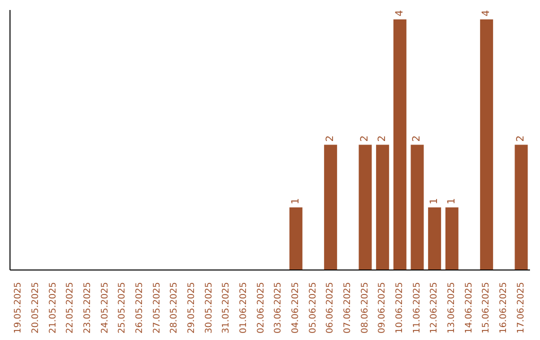 The height and width of the screenshot is (340, 540). What do you see at coordinates (435, 308) in the screenshot?
I see `x-tick-label: 12.06.2025` at bounding box center [435, 308].